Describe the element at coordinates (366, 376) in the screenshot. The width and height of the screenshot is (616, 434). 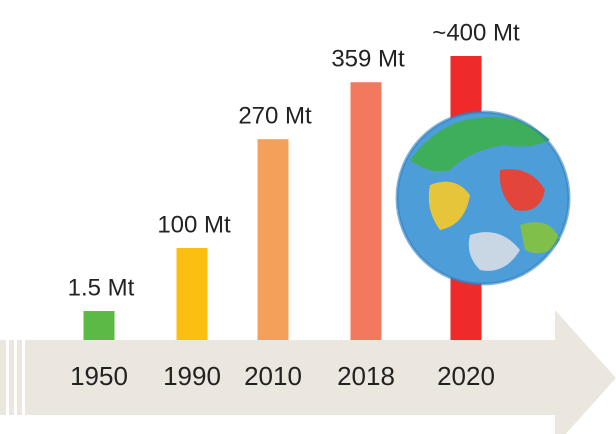
I see `category-label: 2018` at that location.